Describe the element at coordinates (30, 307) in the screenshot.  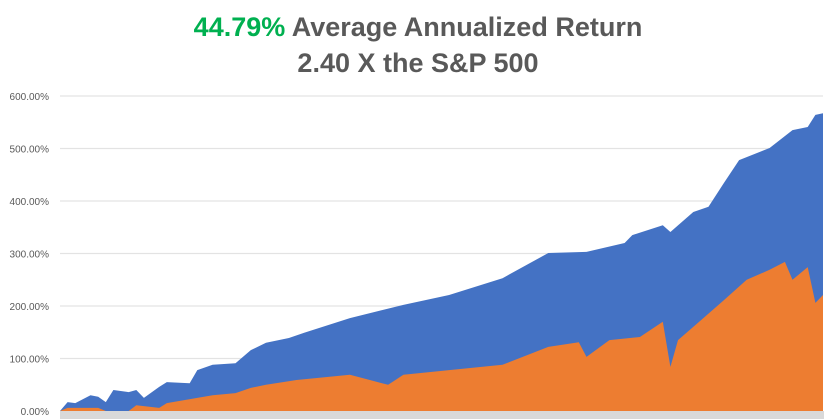
I see `y-tick-label: 200.00%` at that location.